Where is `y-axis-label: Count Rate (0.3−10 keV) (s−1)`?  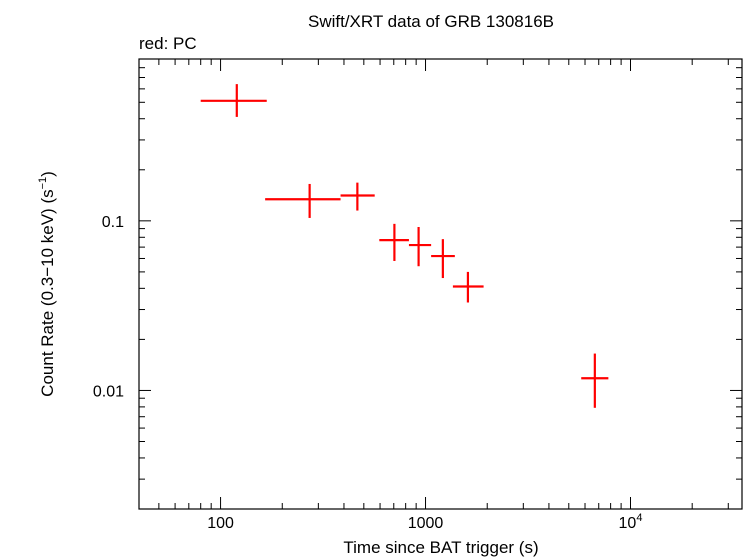
y-axis-label: Count Rate (0.3−10 keV) (s−1) is located at coordinates (47, 284).